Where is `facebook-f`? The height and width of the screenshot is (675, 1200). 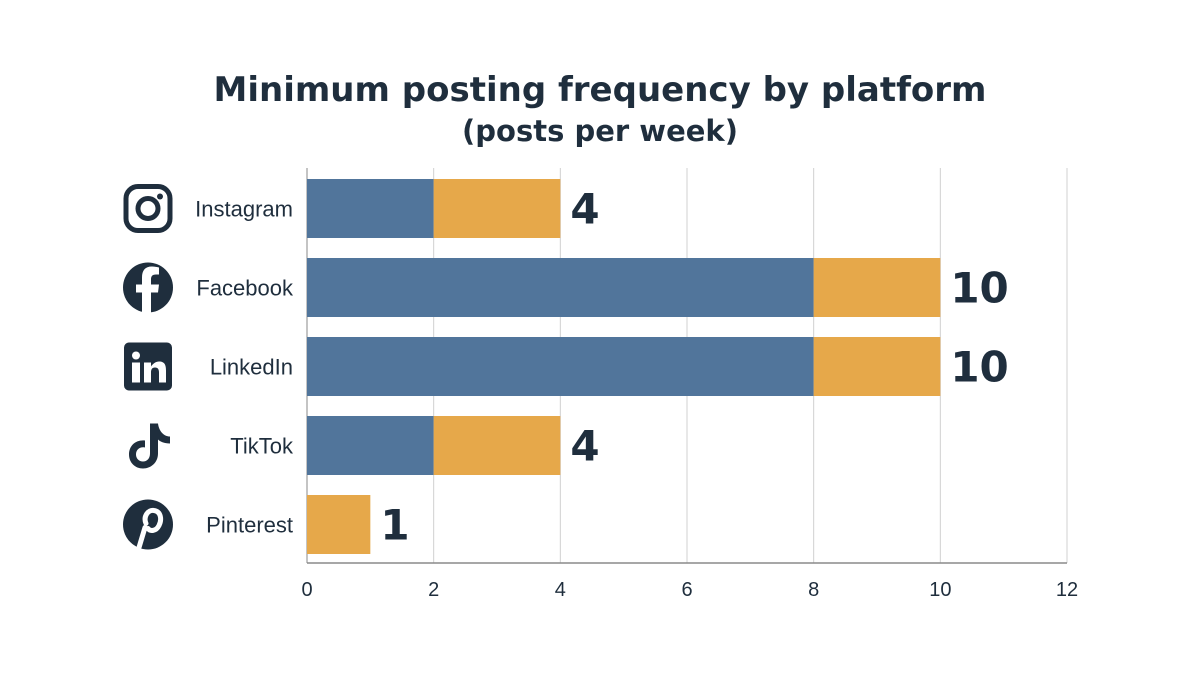 facebook-f is located at coordinates (147, 289).